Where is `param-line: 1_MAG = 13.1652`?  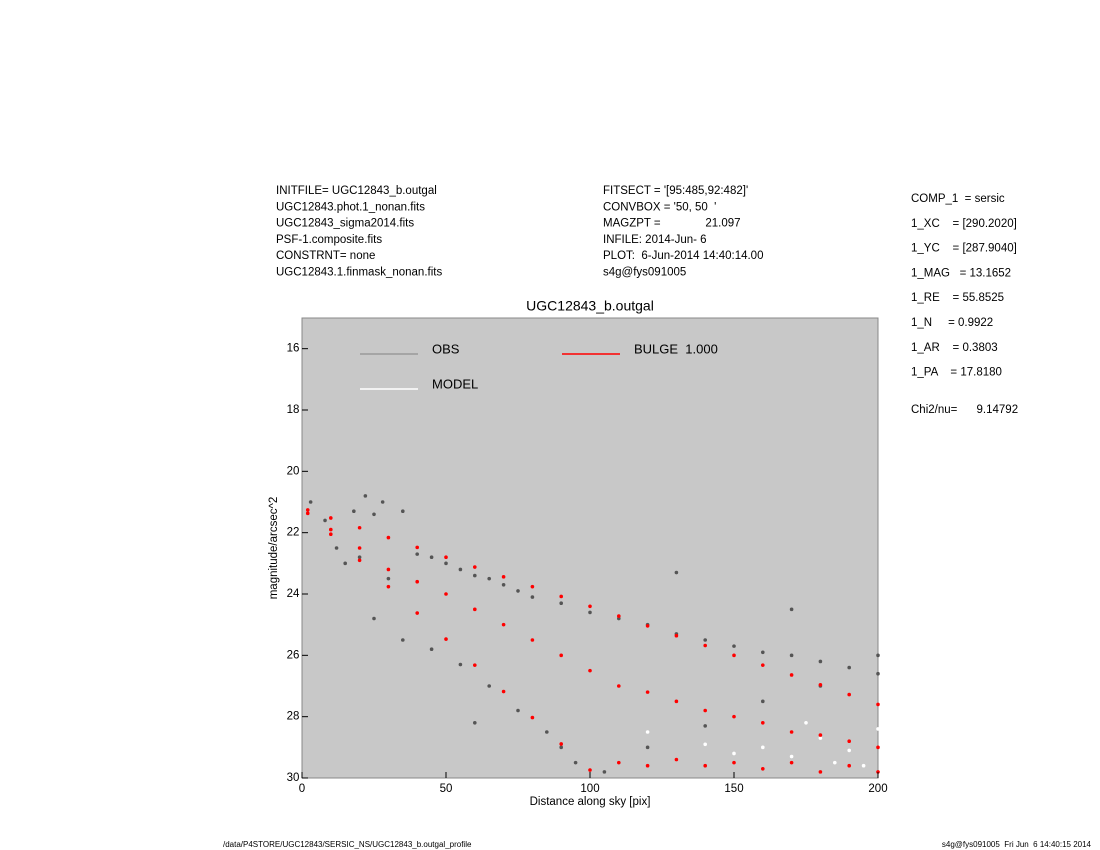 param-line: 1_MAG = 13.1652 is located at coordinates (961, 273).